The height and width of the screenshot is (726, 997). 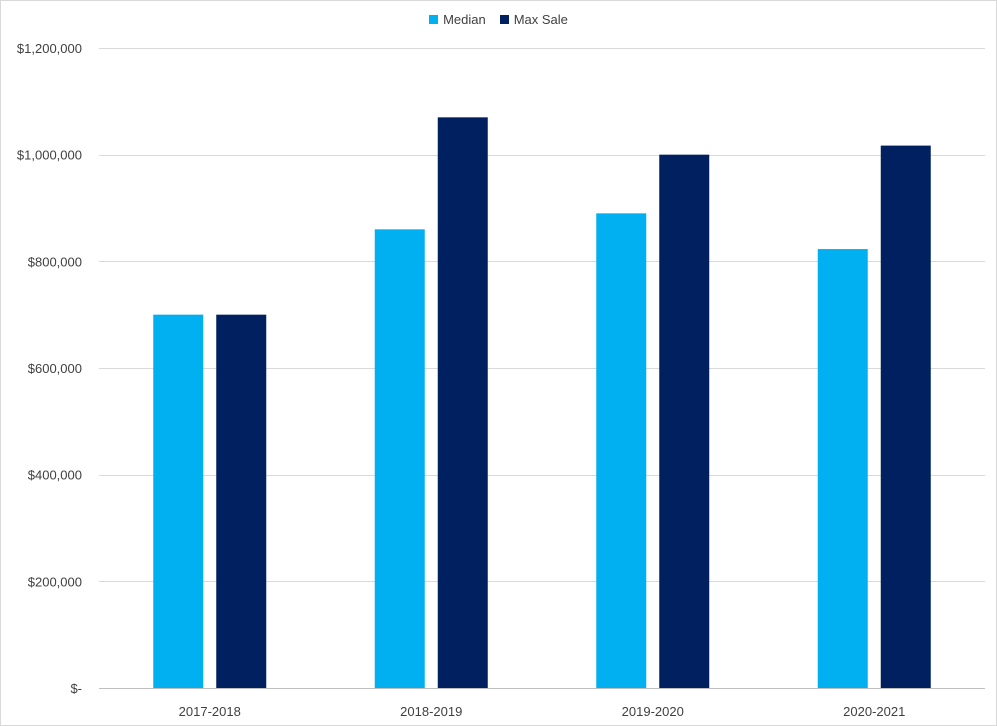 I want to click on bar-median-2017-2018, so click(x=178, y=501).